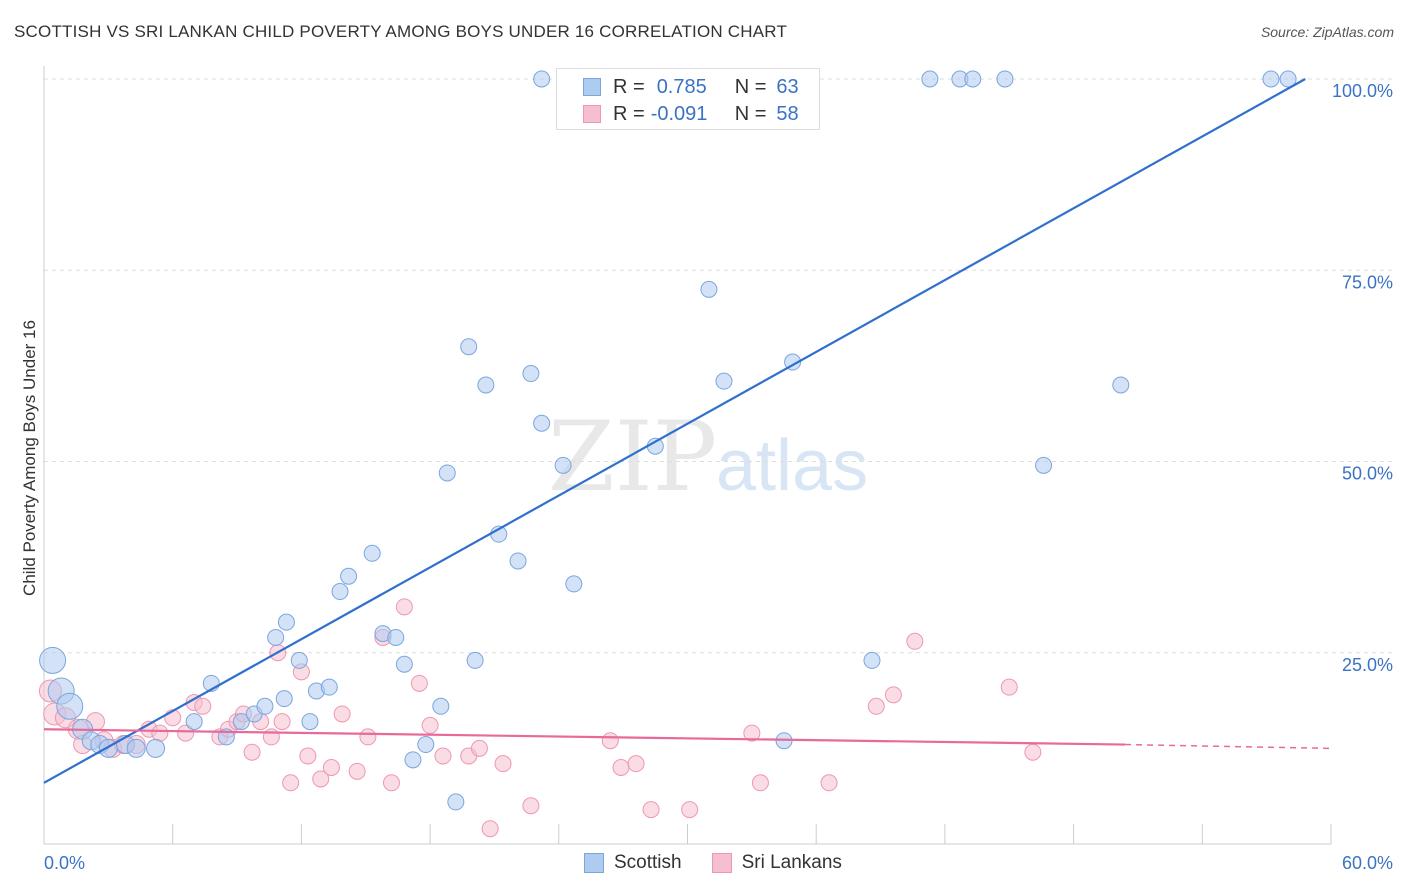 This screenshot has width=1406, height=892. Describe the element at coordinates (584, 737) in the screenshot. I see `srilankan-trend-line` at that location.